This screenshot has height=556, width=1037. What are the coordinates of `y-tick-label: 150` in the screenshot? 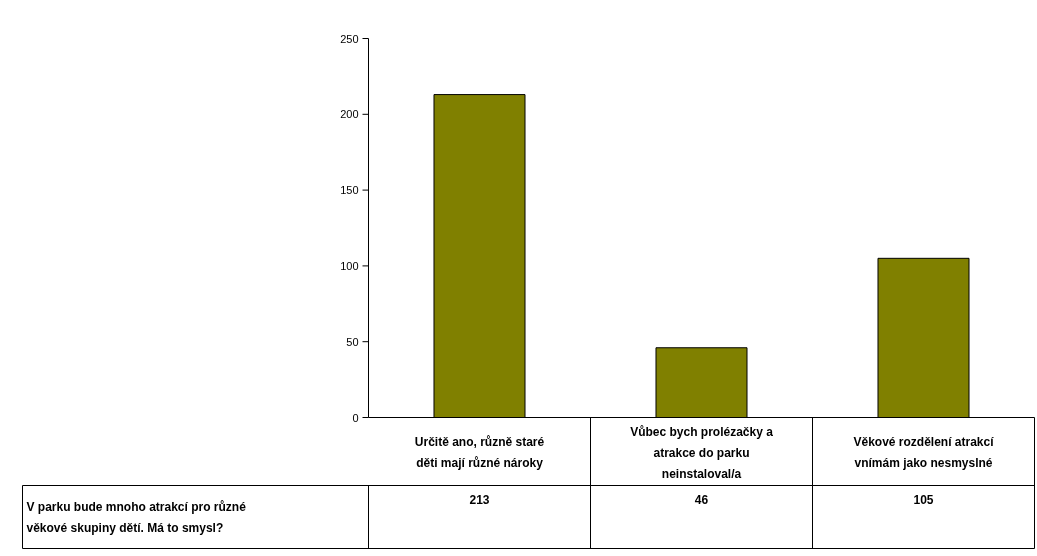 It's located at (349, 190).